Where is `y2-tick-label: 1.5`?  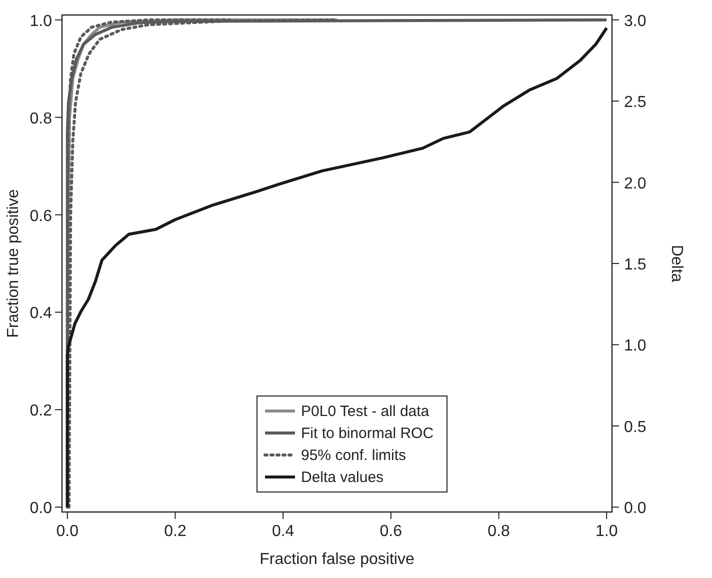 y2-tick-label: 1.5 is located at coordinates (635, 265).